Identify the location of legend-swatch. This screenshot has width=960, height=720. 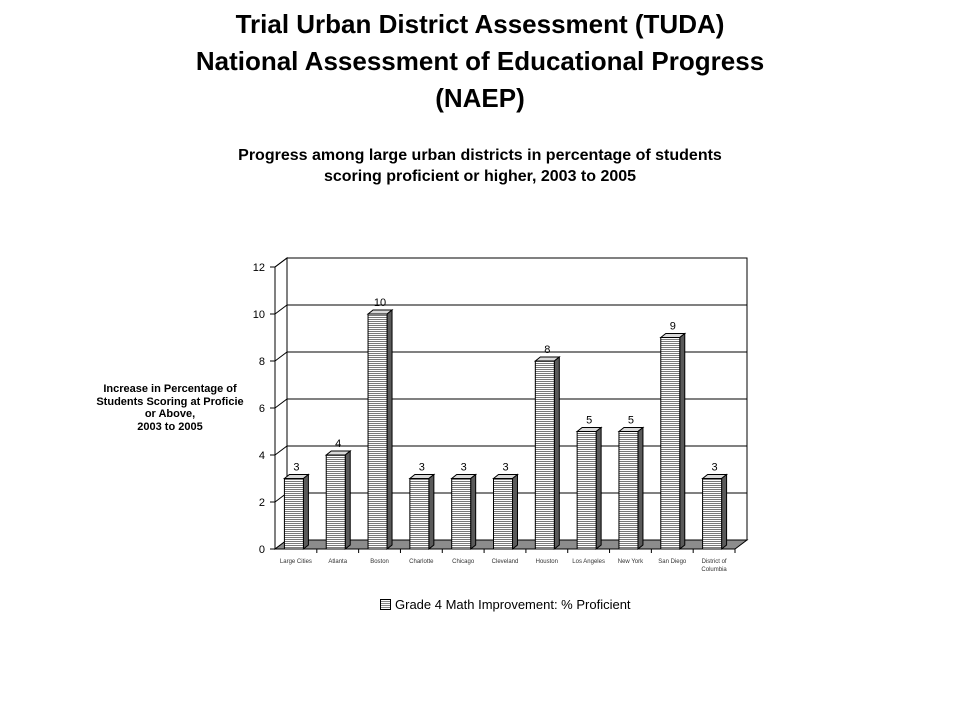
(385, 604).